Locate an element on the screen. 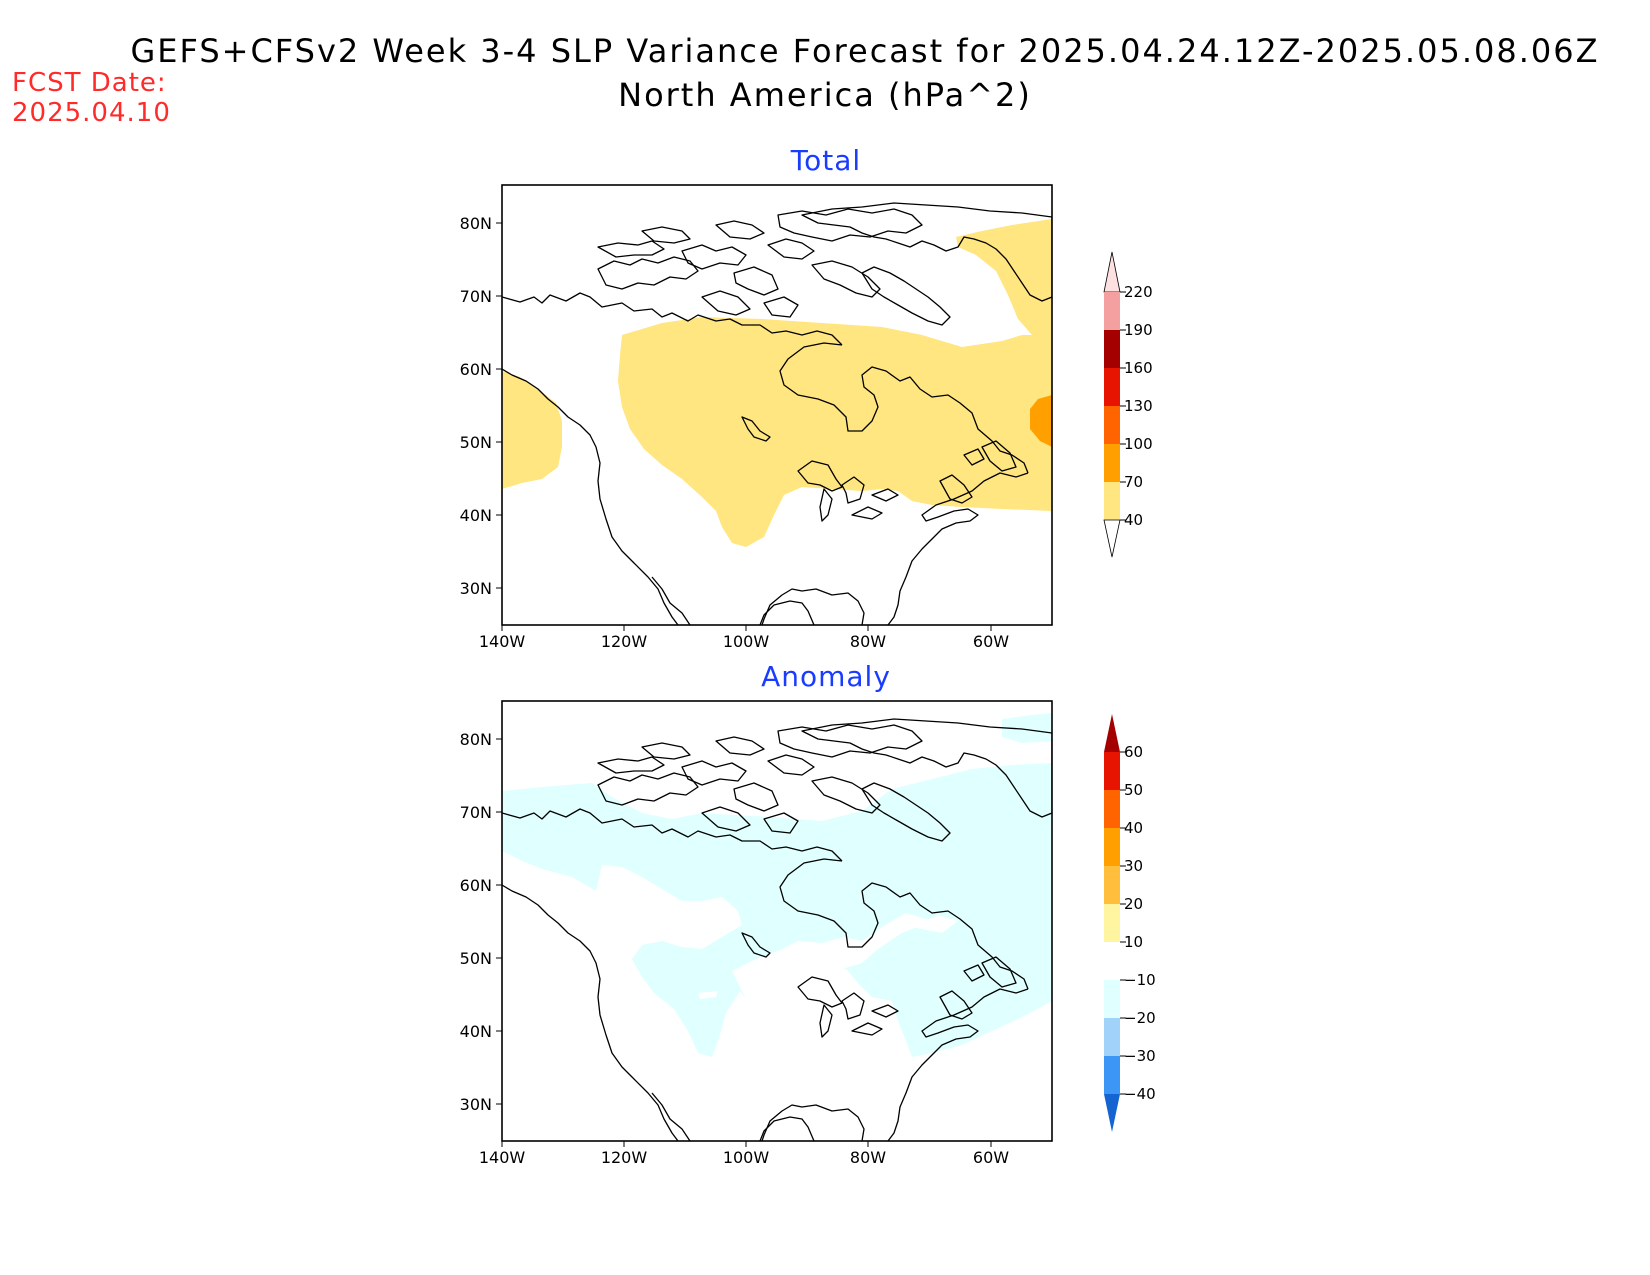 This screenshot has width=1650, height=1275. forecast-date-value: 2025.04.10 is located at coordinates (91, 113).